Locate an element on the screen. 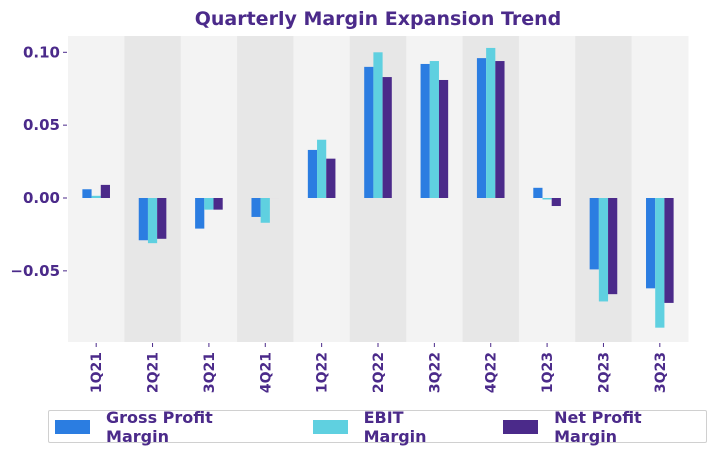 The width and height of the screenshot is (717, 455). legend-item-ebit-margin: EBIT Margin is located at coordinates (391, 426).